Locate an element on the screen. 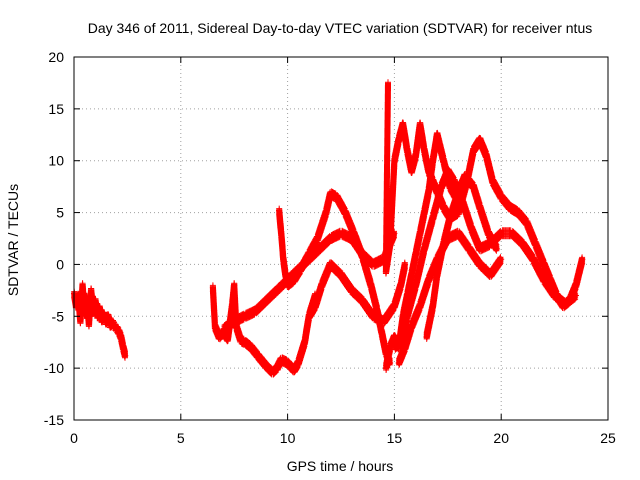  y-tick-label: 0 is located at coordinates (60, 264).